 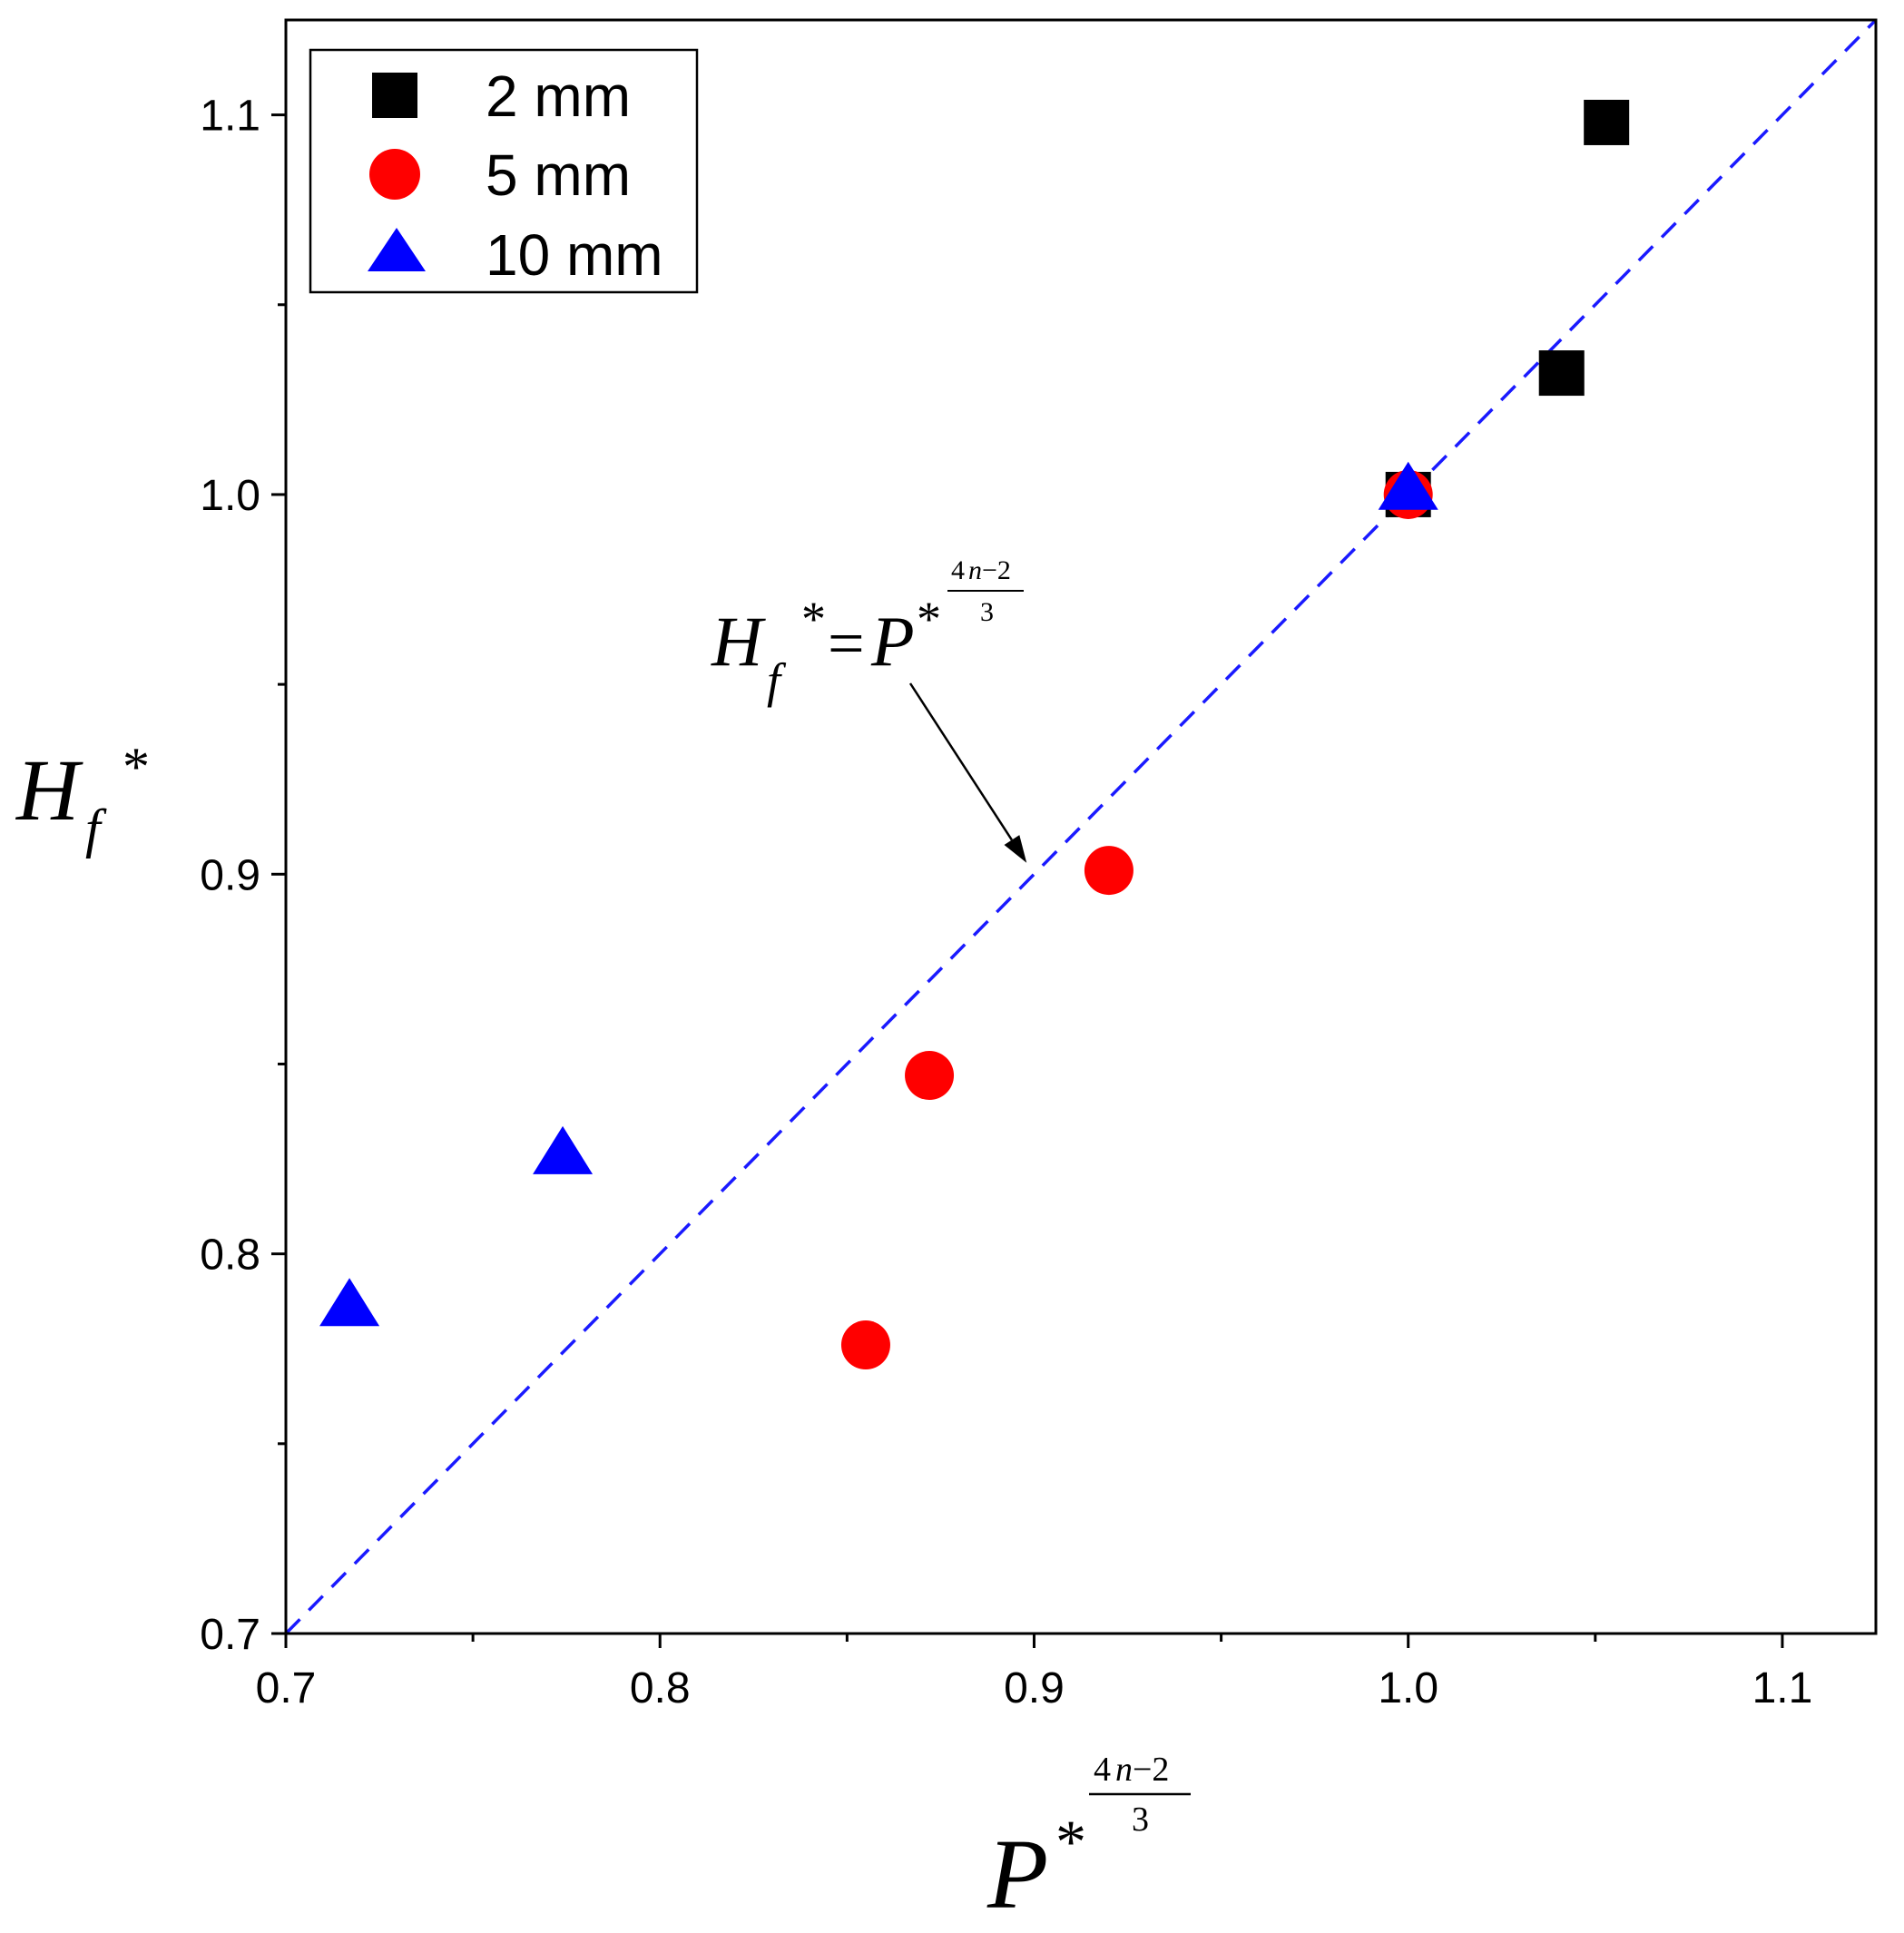 I want to click on legend: 2 mm 5 mm 10 mm, so click(x=504, y=171).